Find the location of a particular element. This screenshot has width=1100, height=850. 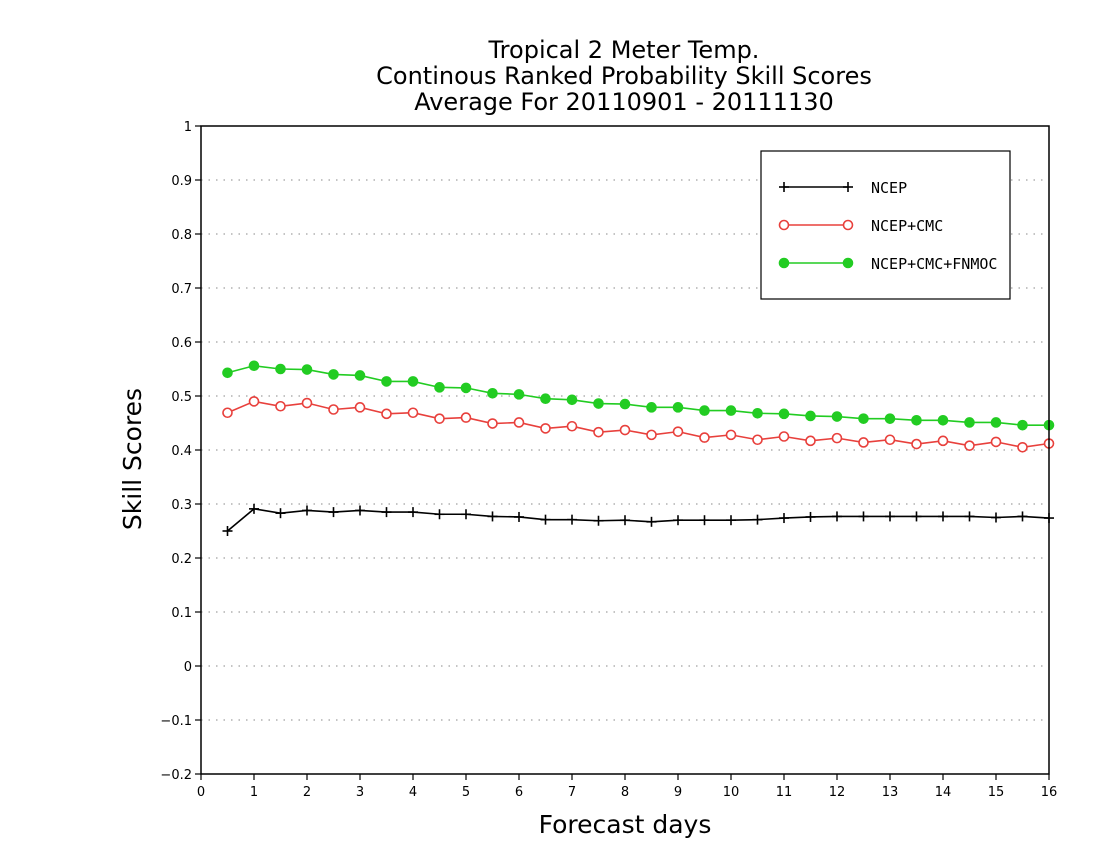

y-tick-label: 0.2 is located at coordinates (181, 559).